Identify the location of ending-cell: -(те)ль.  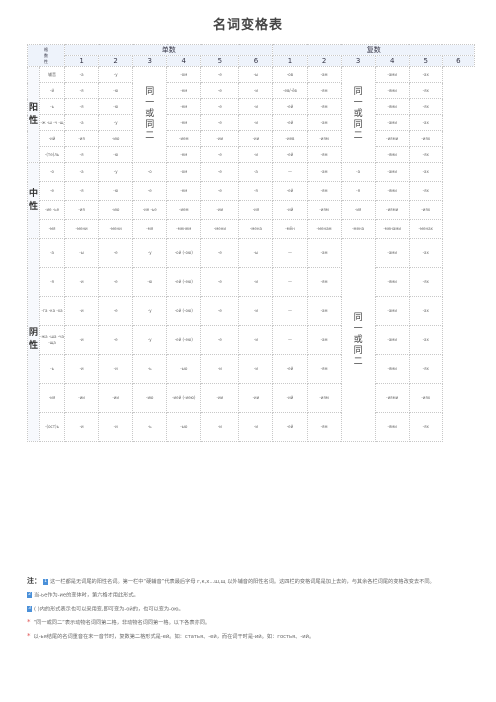
(52, 154).